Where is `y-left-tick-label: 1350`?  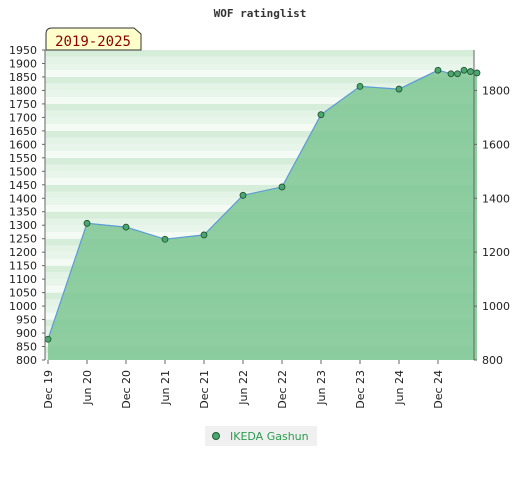 y-left-tick-label: 1350 is located at coordinates (23, 212).